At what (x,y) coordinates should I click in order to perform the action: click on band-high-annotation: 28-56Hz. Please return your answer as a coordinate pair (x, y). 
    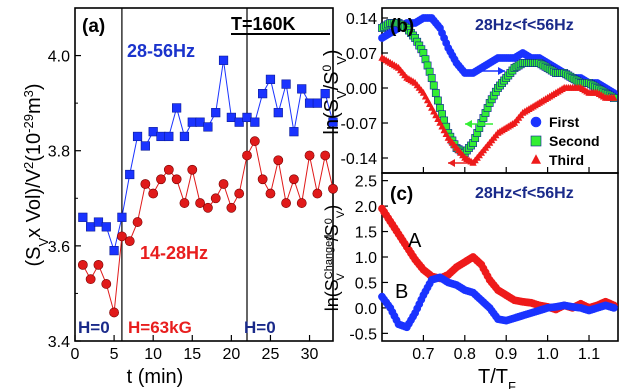
    Looking at the image, I should click on (161, 51).